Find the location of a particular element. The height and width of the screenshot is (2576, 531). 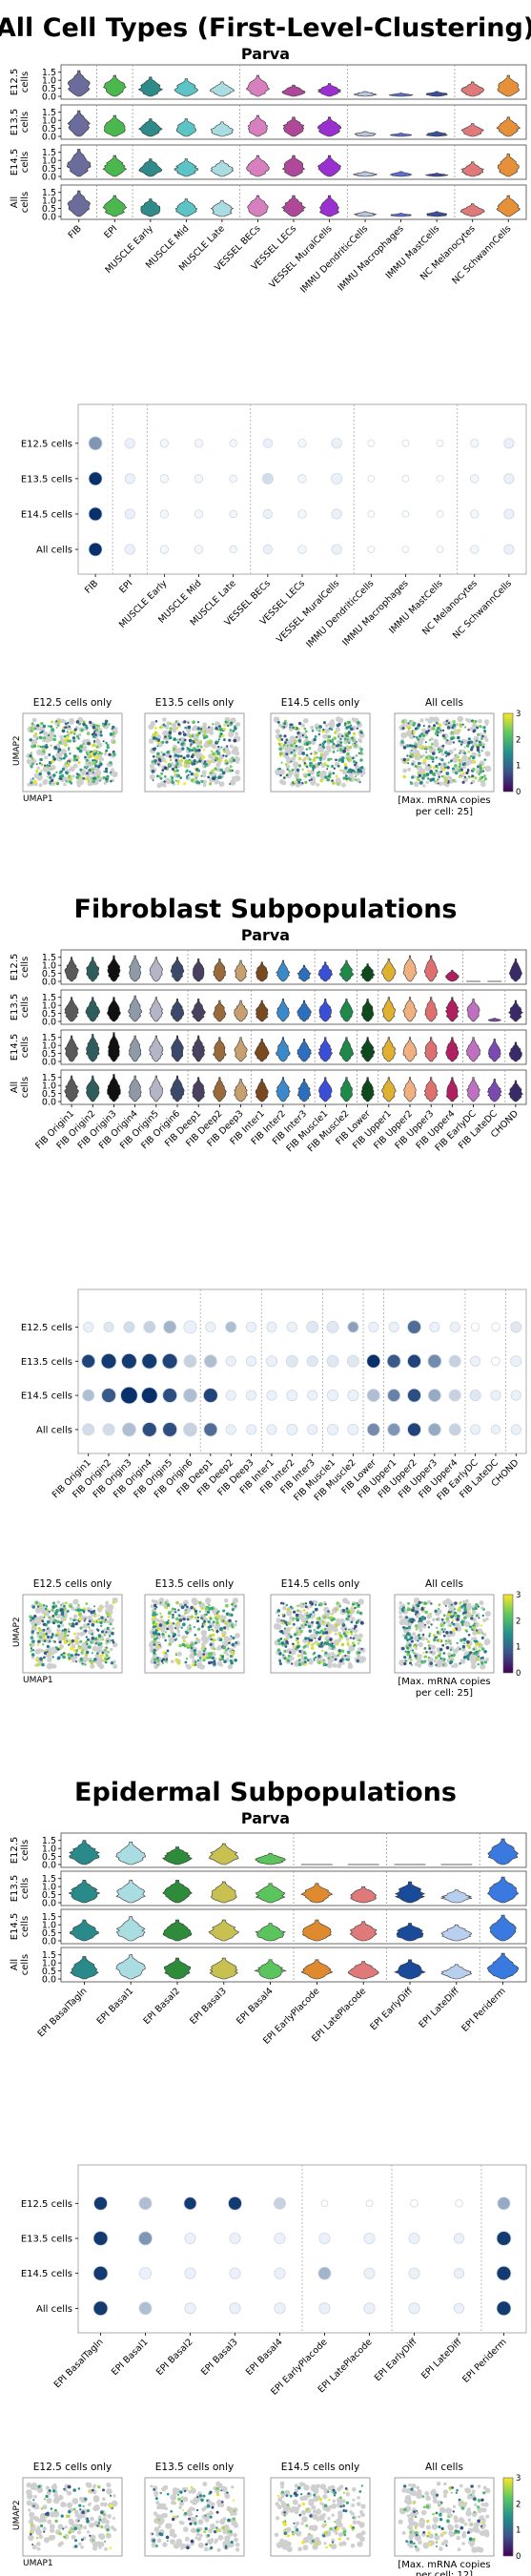

violin-xtick-label: FIB is located at coordinates (75, 231).